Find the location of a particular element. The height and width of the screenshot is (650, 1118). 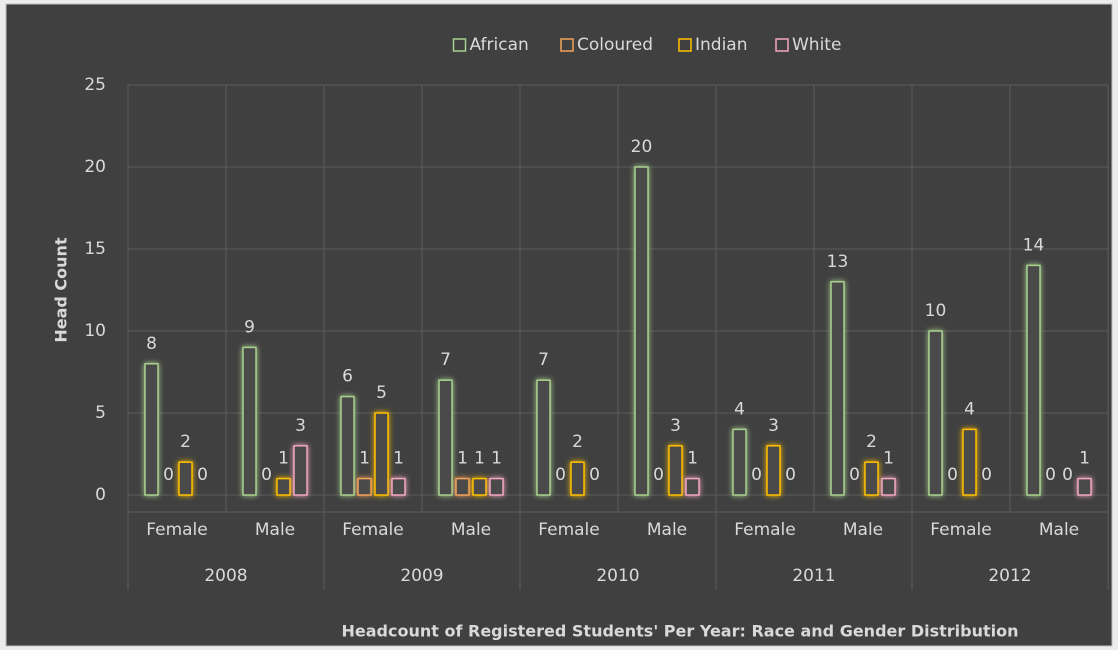

data-label: 9 is located at coordinates (249, 327).